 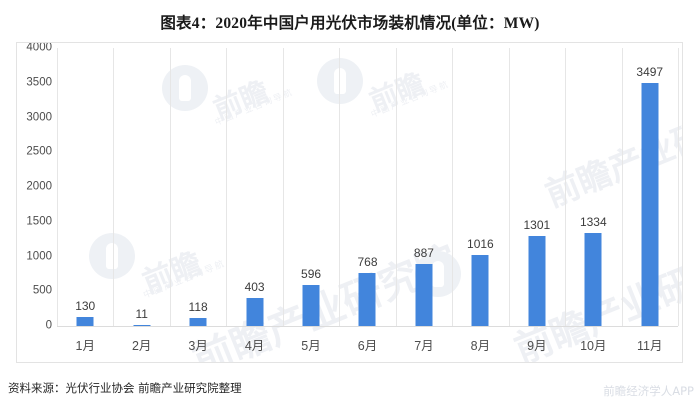 I want to click on bar-group: 768, so click(x=367, y=187).